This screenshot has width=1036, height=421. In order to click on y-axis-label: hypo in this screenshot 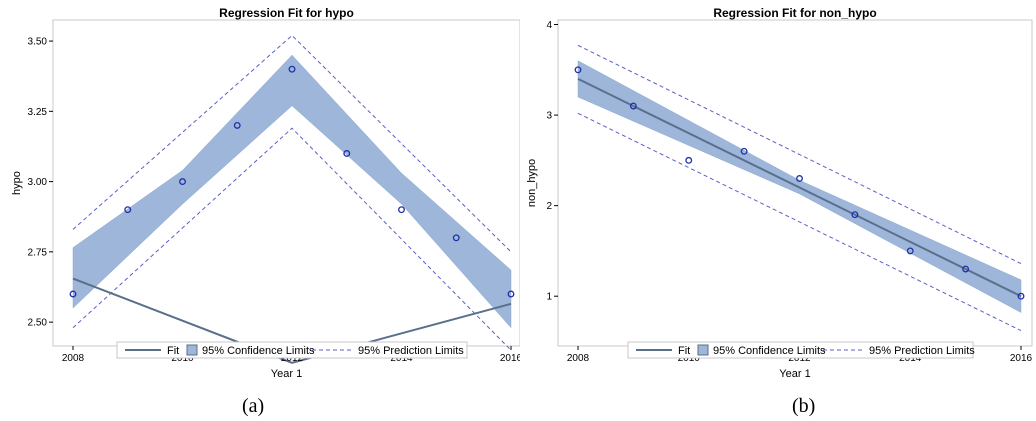, I will do `click(17, 183)`.